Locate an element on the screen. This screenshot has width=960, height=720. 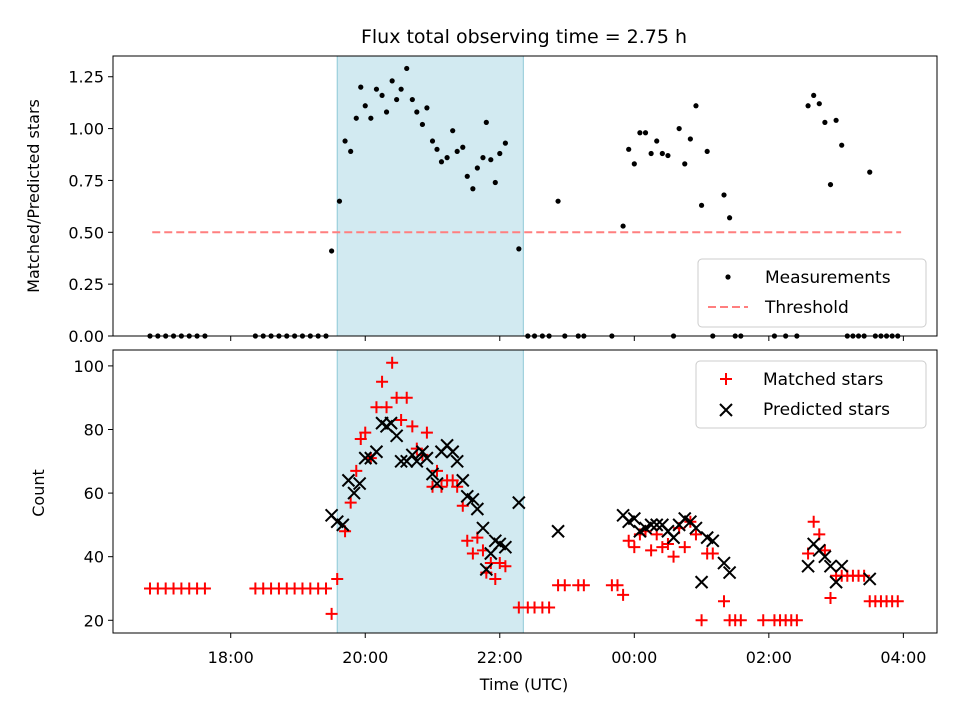
x-tick-label: 02:00 is located at coordinates (769, 657).